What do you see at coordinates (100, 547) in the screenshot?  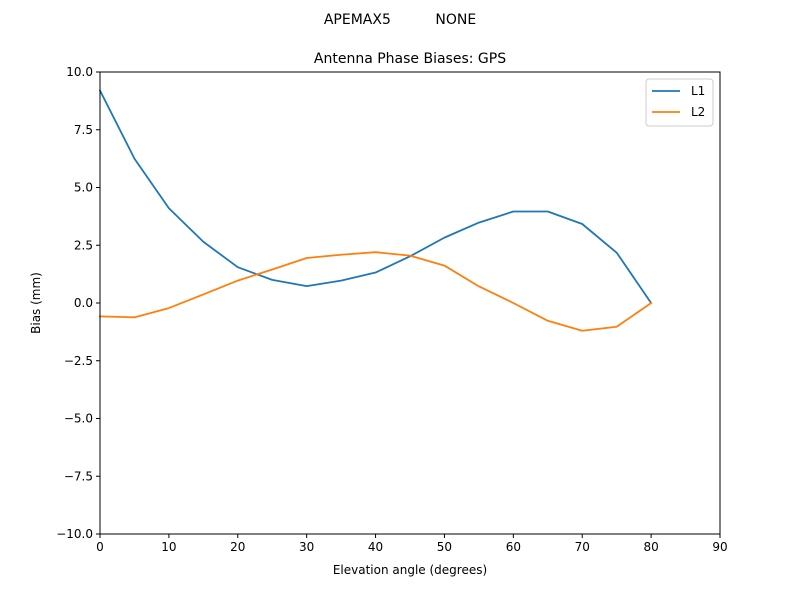 I see `x-tick-label: 0` at bounding box center [100, 547].